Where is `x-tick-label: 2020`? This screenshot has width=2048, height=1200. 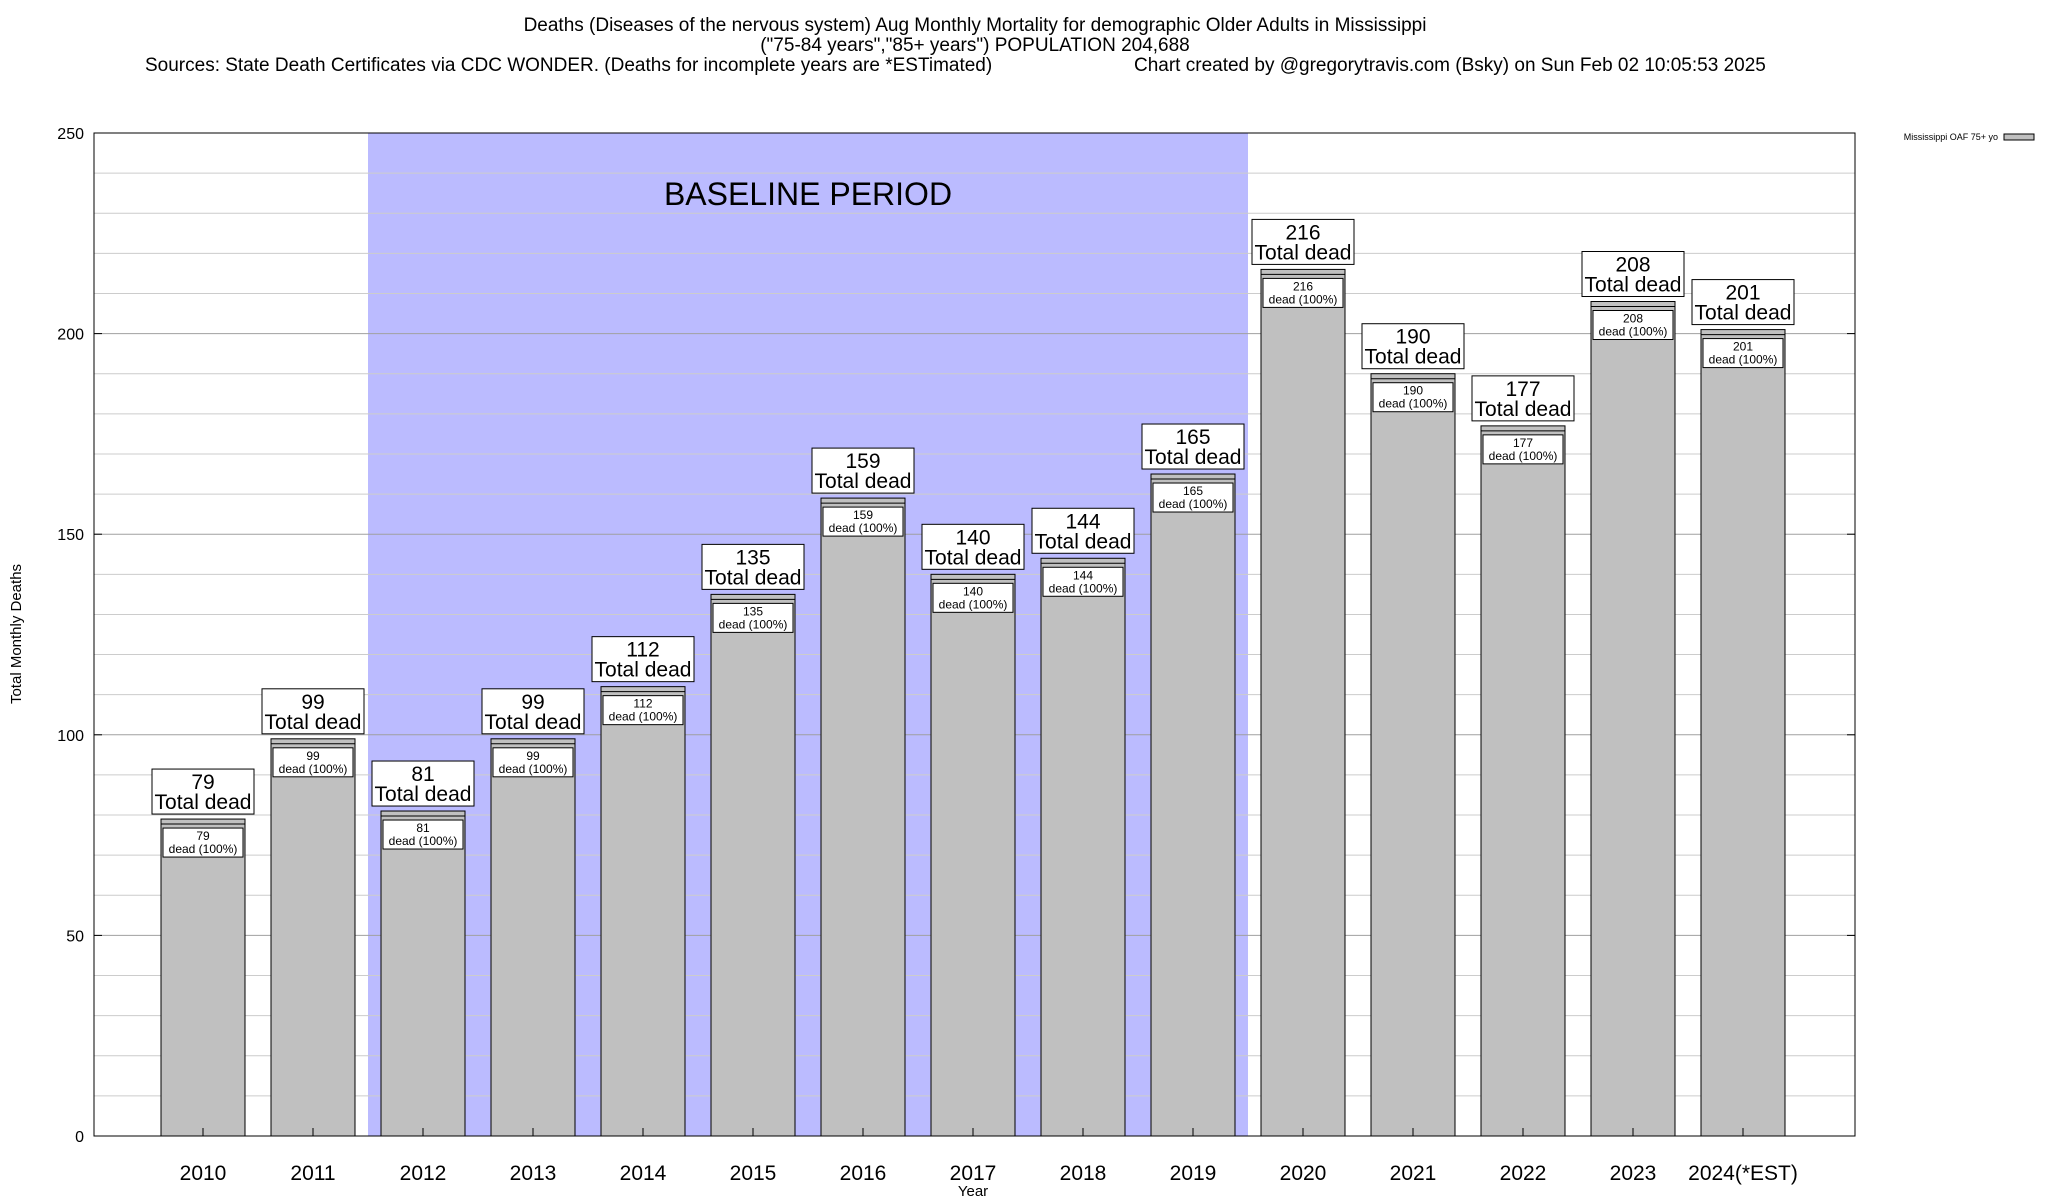 x-tick-label: 2020 is located at coordinates (1303, 1173).